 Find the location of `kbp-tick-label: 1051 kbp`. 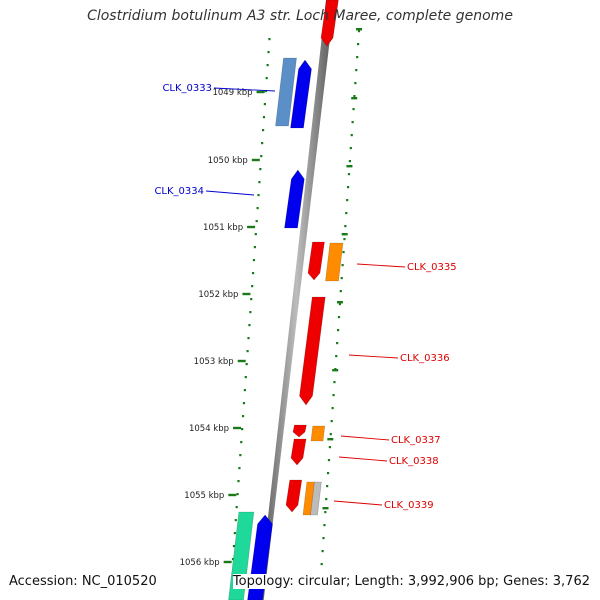

kbp-tick-label: 1051 kbp is located at coordinates (223, 228).